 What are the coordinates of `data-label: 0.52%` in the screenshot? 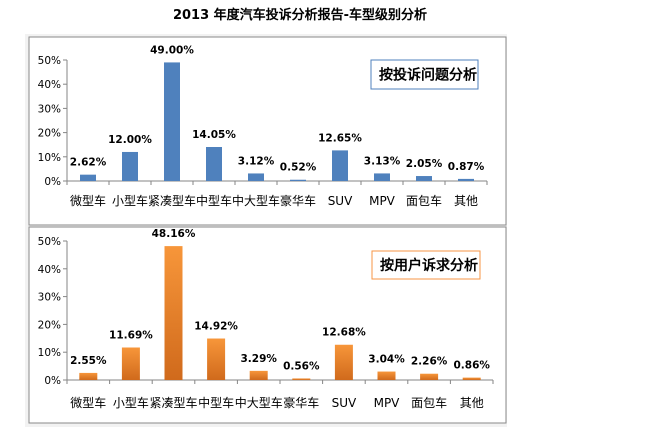 It's located at (298, 168).